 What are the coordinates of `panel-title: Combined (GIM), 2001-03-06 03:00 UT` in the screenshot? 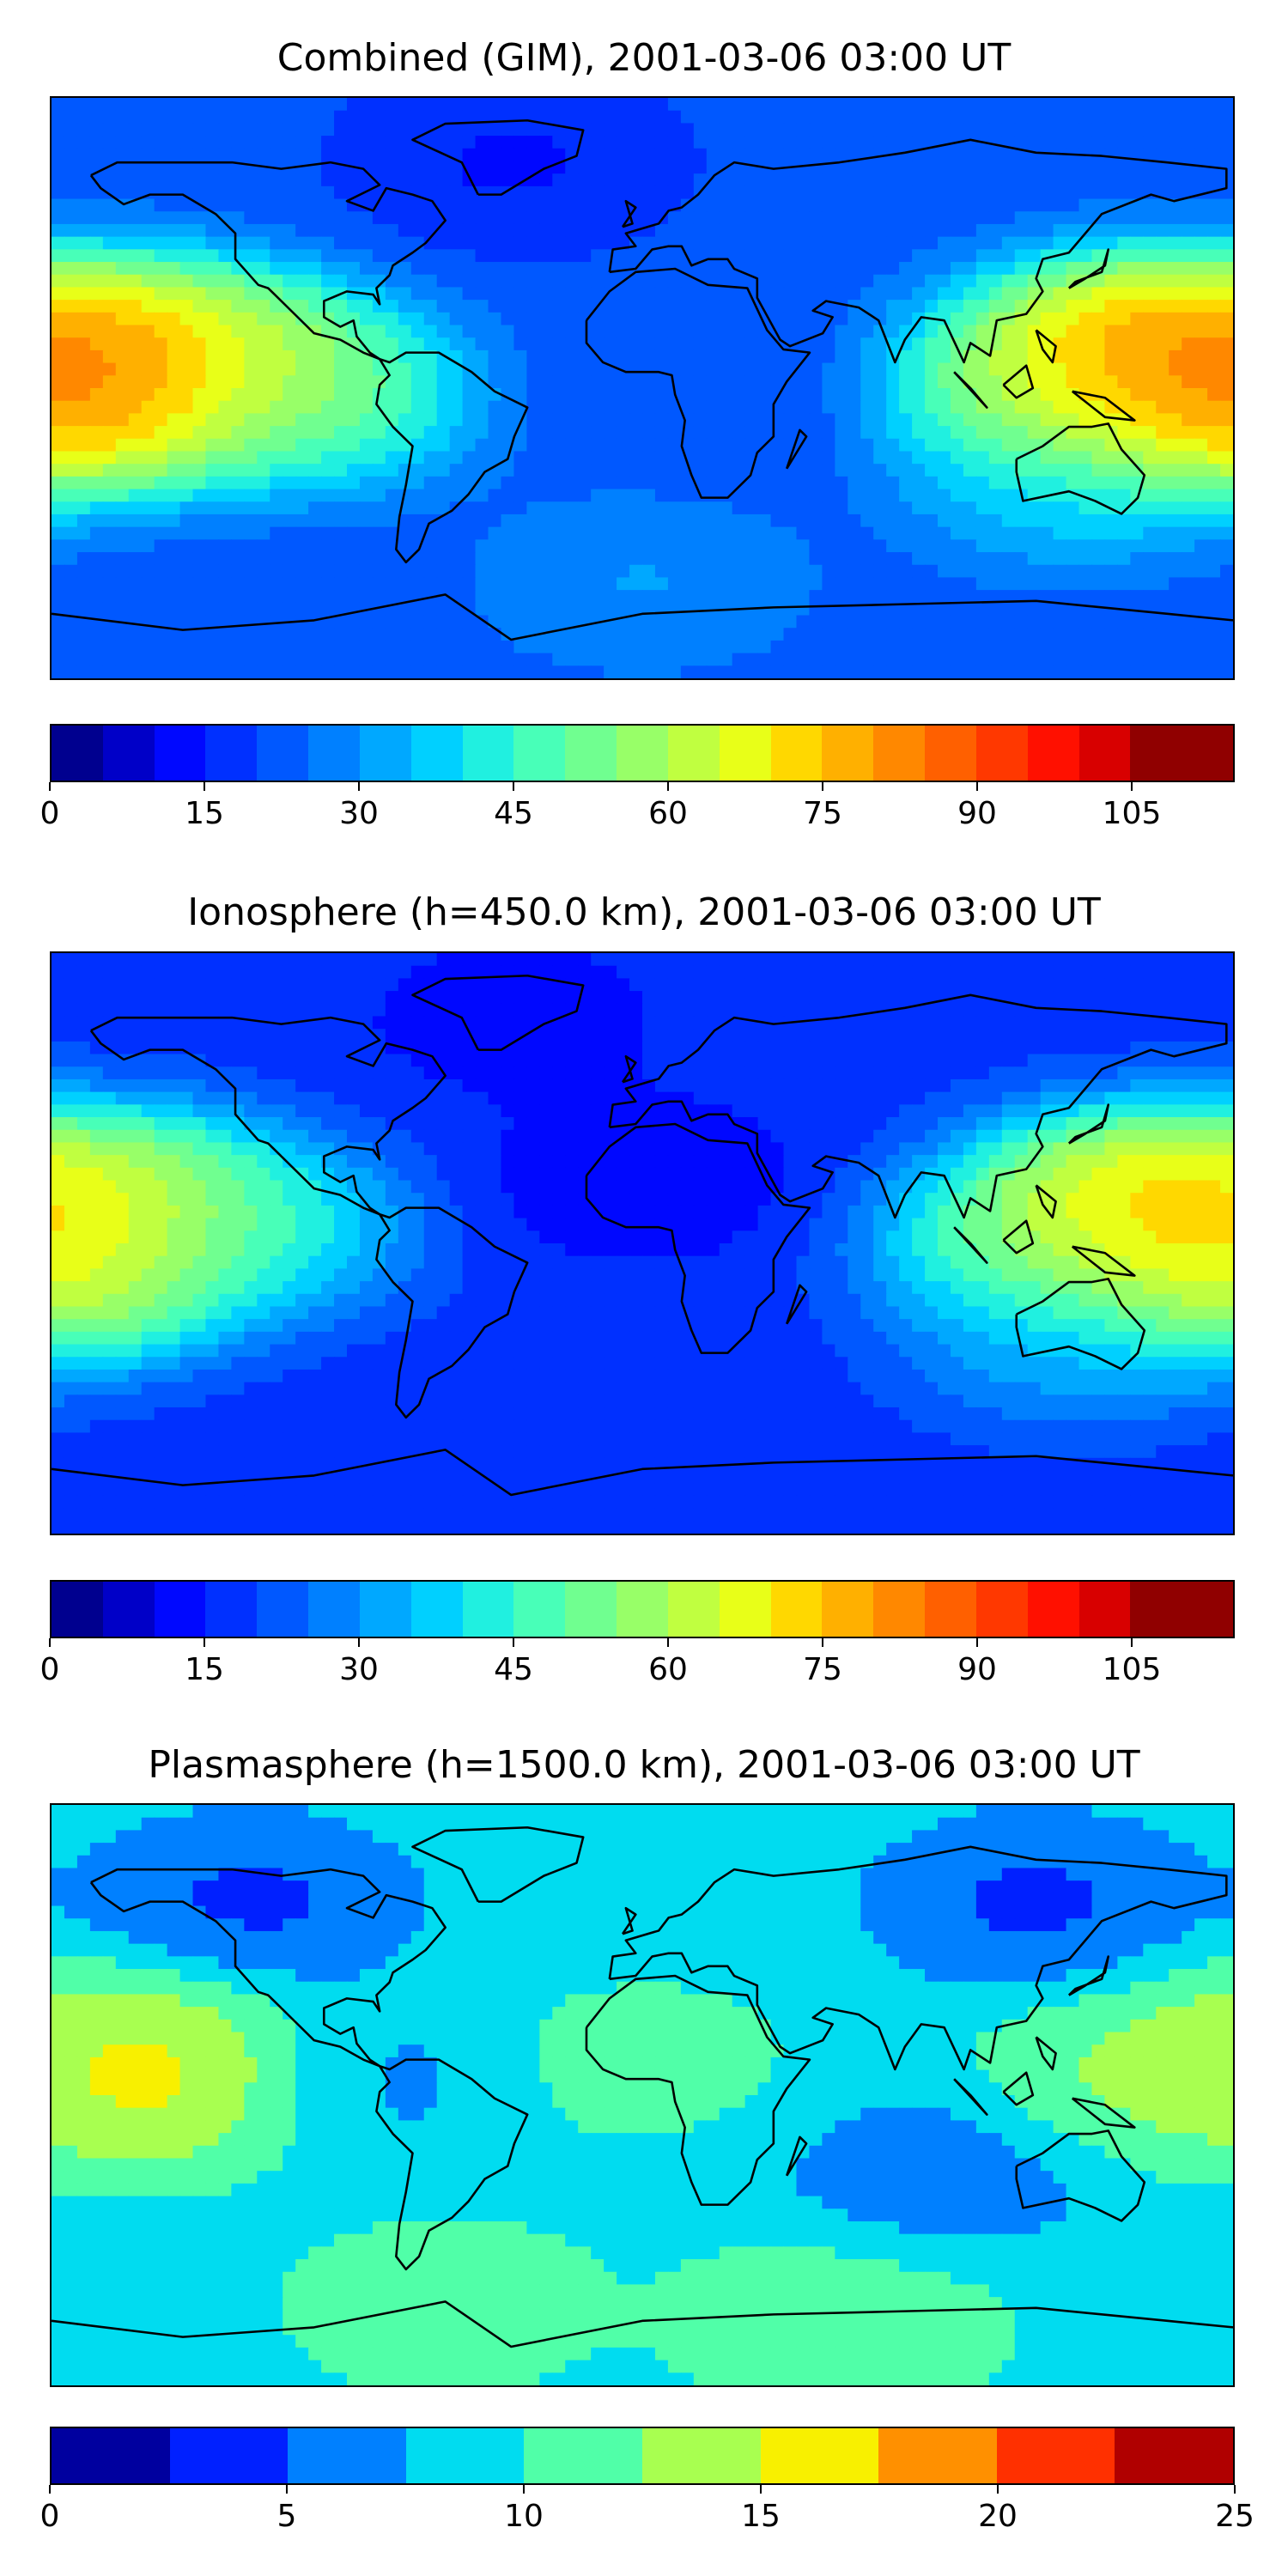 It's located at (644, 58).